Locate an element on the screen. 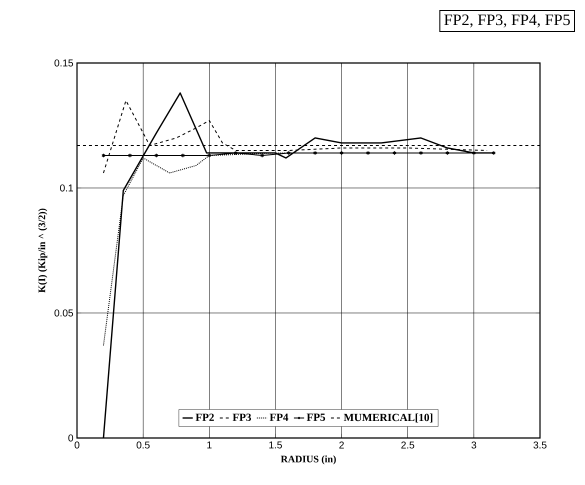 The image size is (585, 485). legend-label: FP5 is located at coordinates (316, 417).